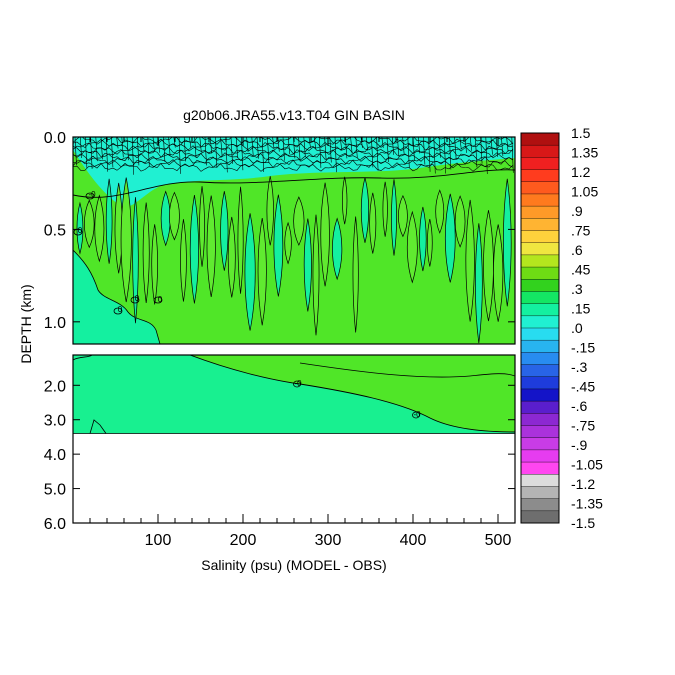 This screenshot has height=675, width=675. Describe the element at coordinates (55, 455) in the screenshot. I see `y-tick-label: 4.0` at that location.